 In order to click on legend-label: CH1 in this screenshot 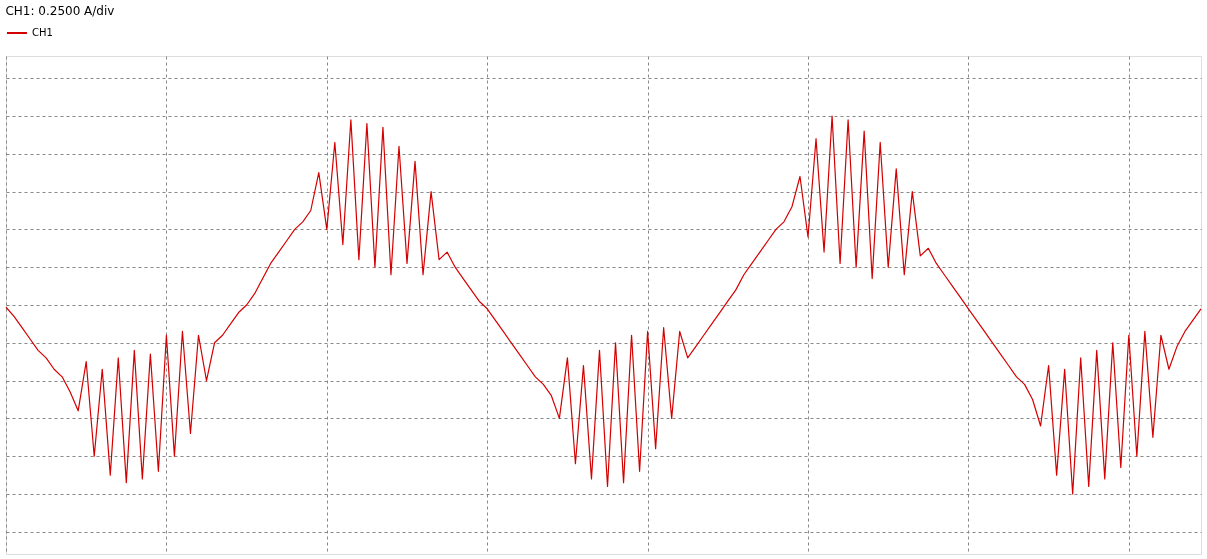, I will do `click(42, 32)`.